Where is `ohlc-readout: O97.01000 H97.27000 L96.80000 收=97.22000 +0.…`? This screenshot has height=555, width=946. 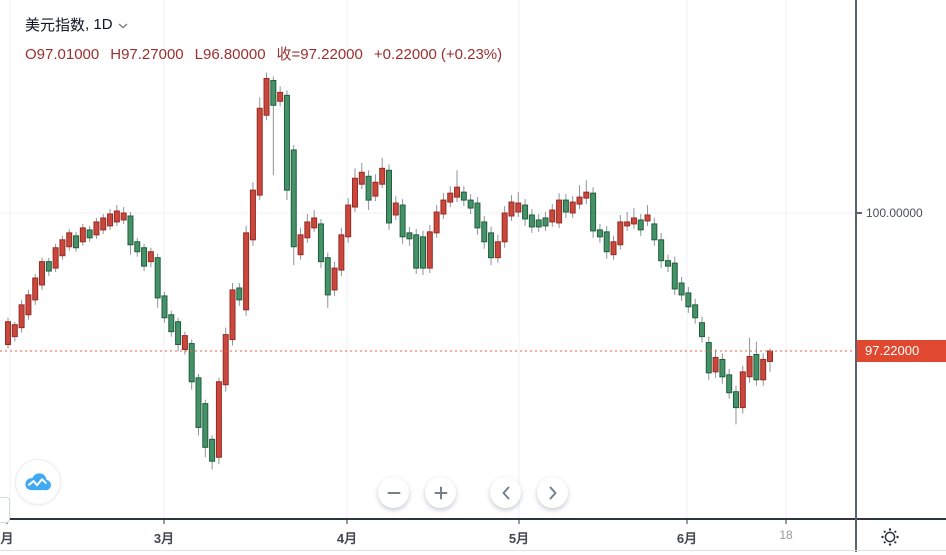
ohlc-readout: O97.01000 H97.27000 L96.80000 收=97.22000 +0.… is located at coordinates (269, 53).